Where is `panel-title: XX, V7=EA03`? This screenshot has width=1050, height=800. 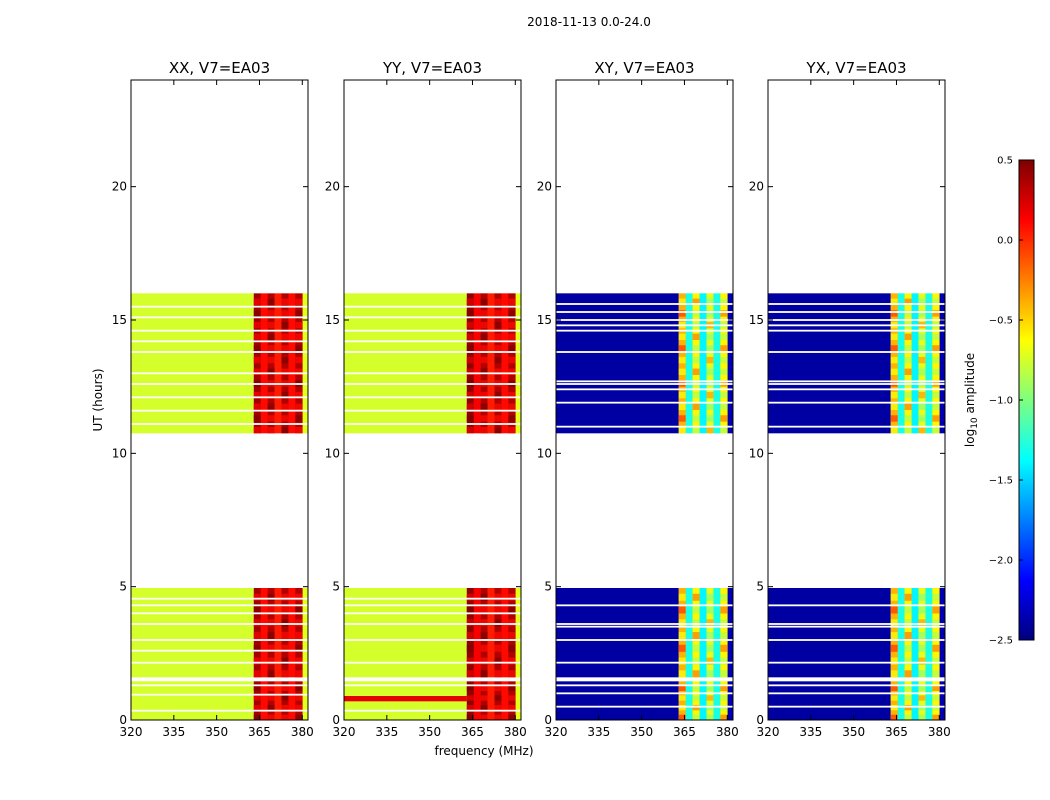
panel-title: XX, V7=EA03 is located at coordinates (219, 68).